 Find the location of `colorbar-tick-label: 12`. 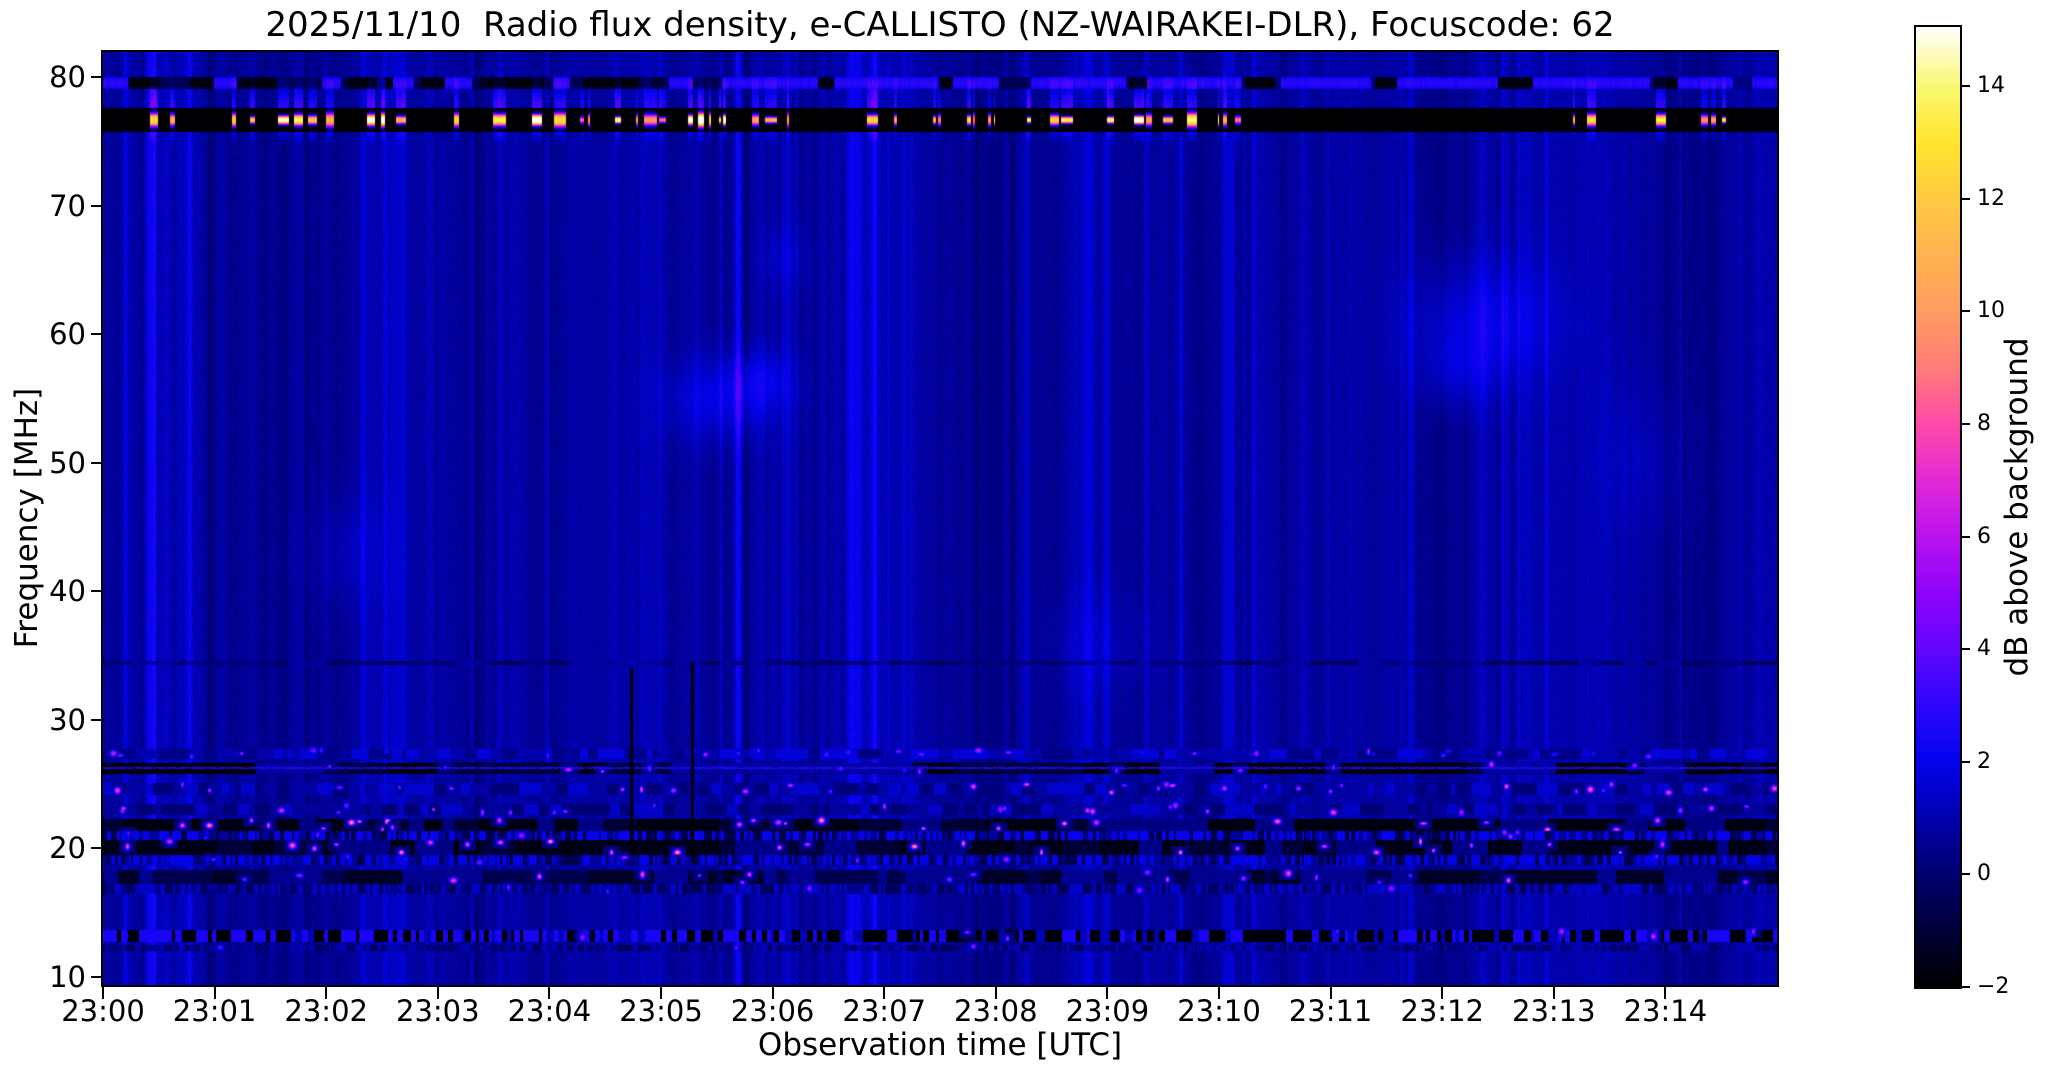

colorbar-tick-label: 12 is located at coordinates (1991, 198).